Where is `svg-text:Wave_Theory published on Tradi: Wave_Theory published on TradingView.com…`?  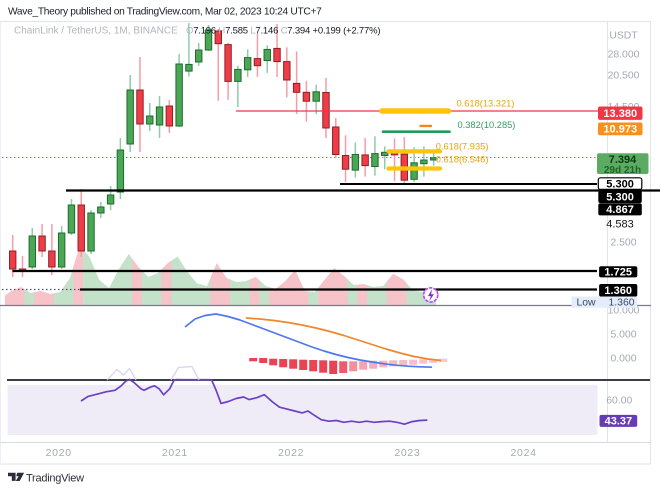 svg-text:Wave_Theory published on Tradi: Wave_Theory published on TradingView.com… is located at coordinates (165, 12).